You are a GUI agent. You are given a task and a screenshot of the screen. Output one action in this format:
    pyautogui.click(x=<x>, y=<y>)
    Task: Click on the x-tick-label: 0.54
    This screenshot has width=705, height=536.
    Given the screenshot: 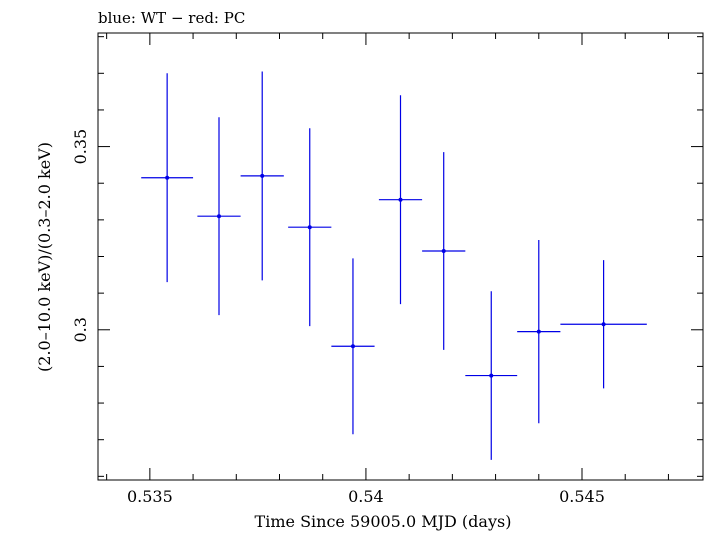 What is the action you would take?
    pyautogui.click(x=366, y=496)
    